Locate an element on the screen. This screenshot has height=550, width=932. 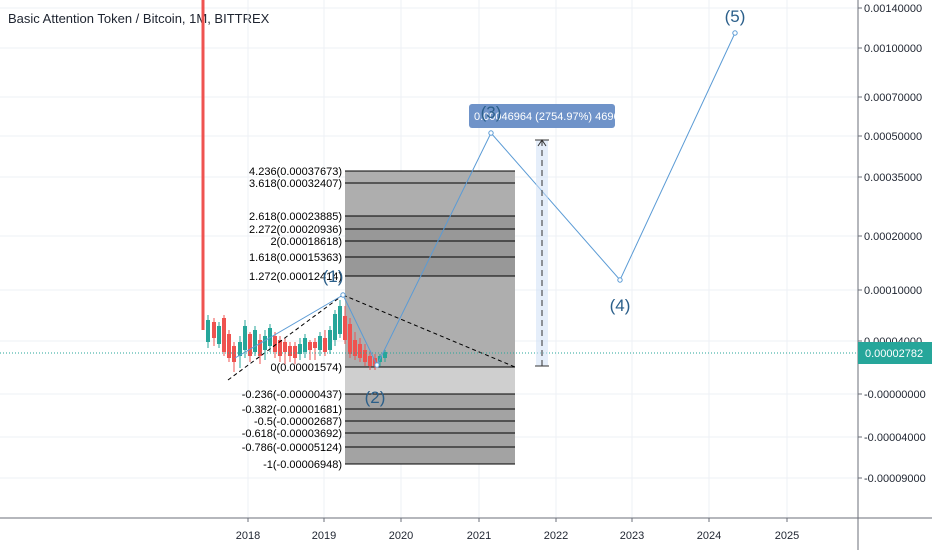
x-tick-label: 2018 is located at coordinates (248, 536).